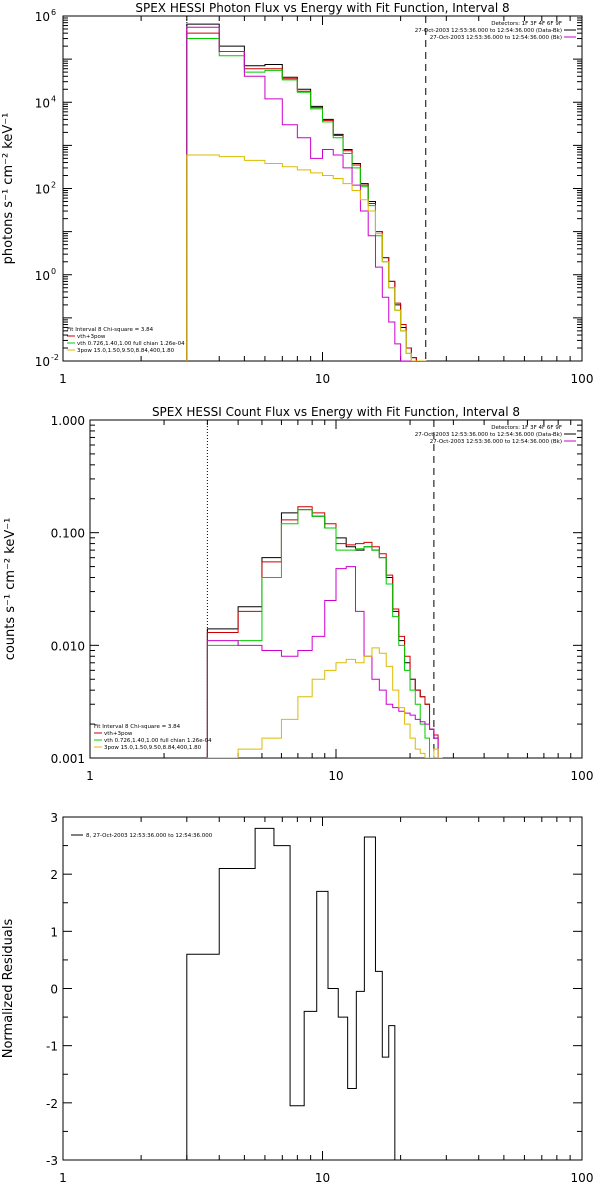 Image resolution: width=600 pixels, height=1204 pixels. Describe the element at coordinates (55, 357) in the screenshot. I see `y-tick-exponent: -2` at that location.